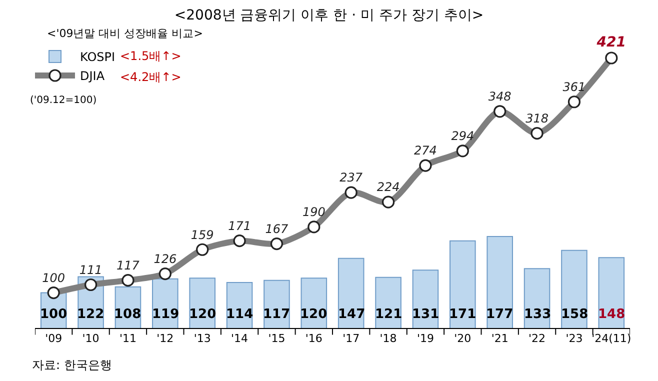 The height and width of the screenshot is (381, 658). I want to click on data-label: 348, so click(500, 97).